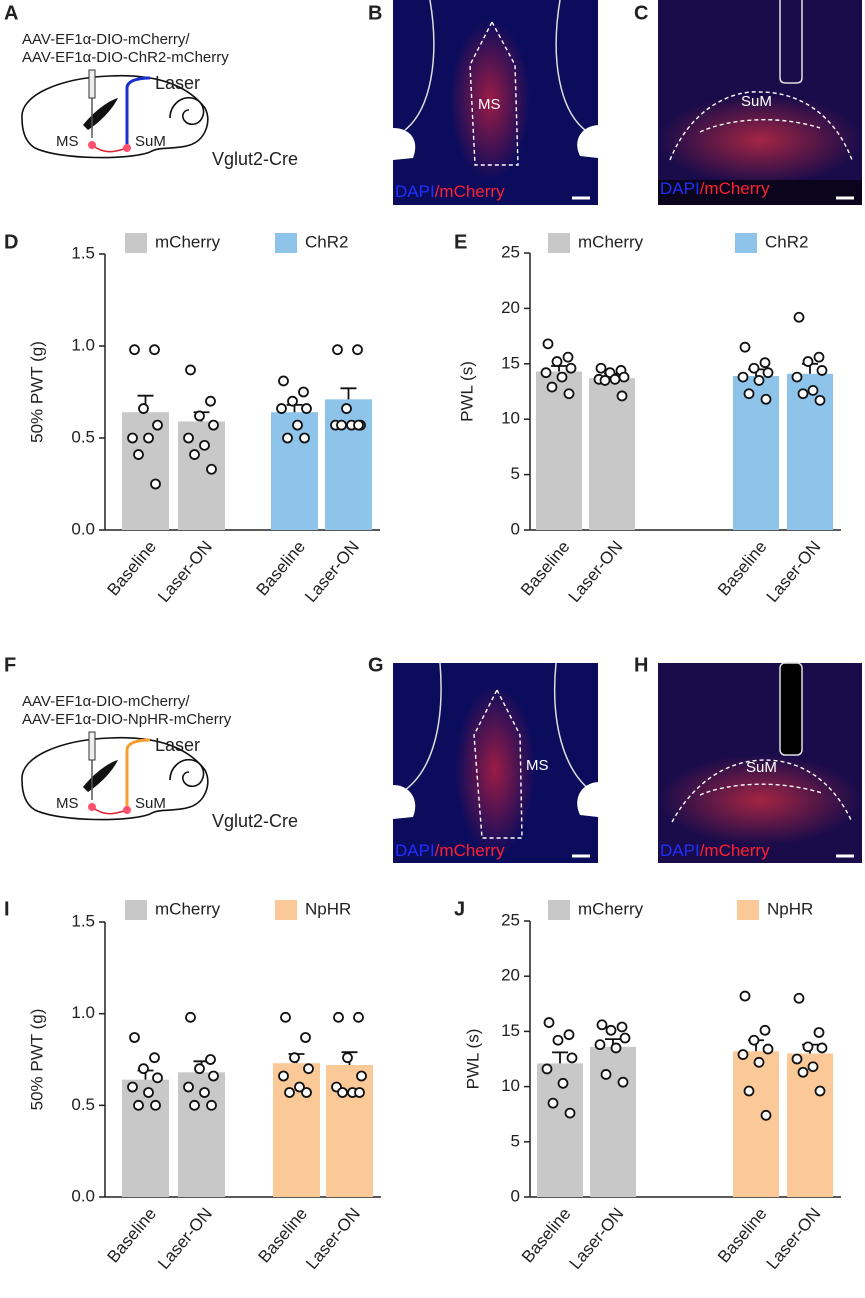 Image resolution: width=865 pixels, height=1298 pixels. I want to click on micrograph: SuM DAPI/mCherry, so click(760, 102).